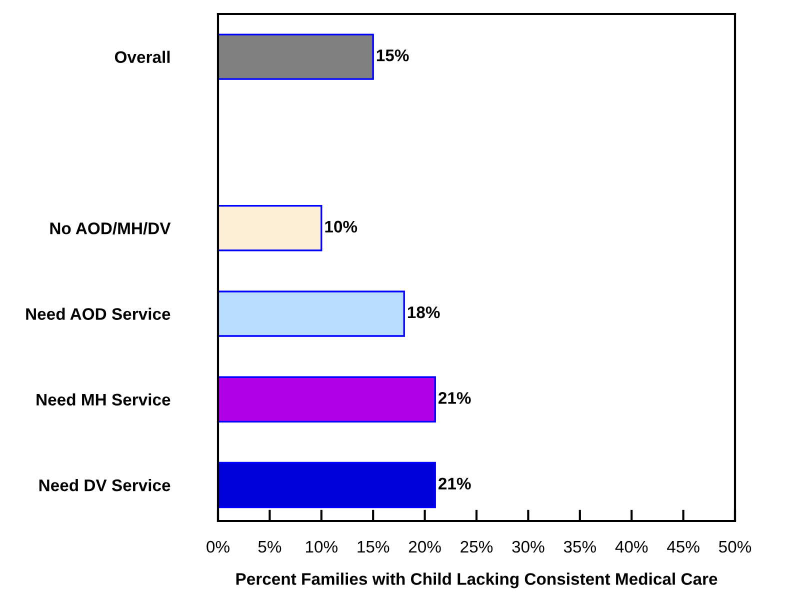  Describe the element at coordinates (270, 546) in the screenshot. I see `x-tick-label: 5%` at that location.